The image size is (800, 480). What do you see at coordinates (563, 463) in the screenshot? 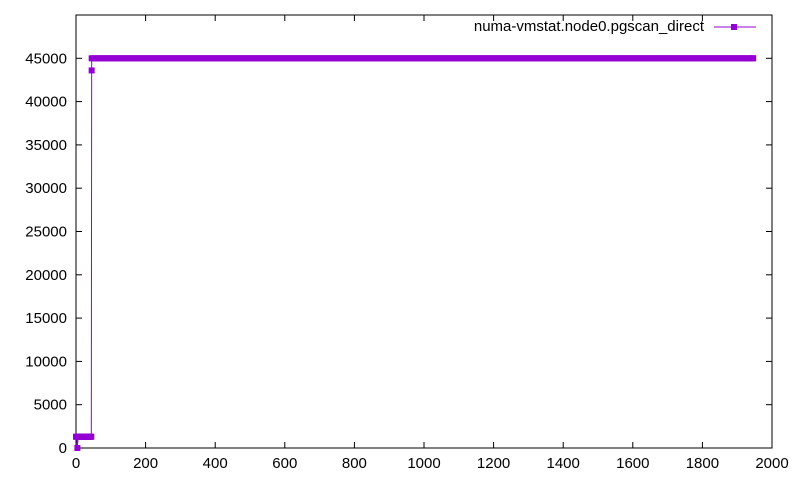
I see `x-tick-label: 1400` at bounding box center [563, 463].